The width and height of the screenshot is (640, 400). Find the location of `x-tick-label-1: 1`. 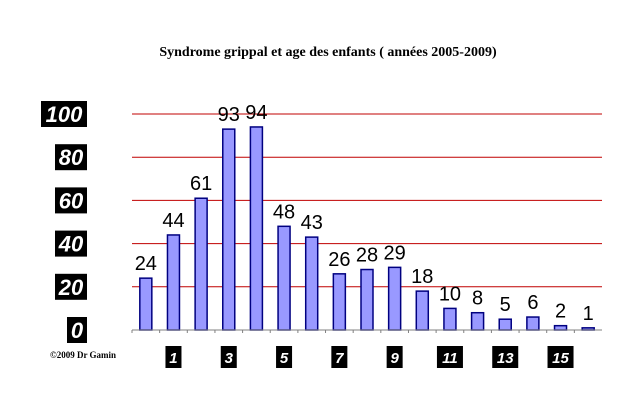

x-tick-label-1: 1 is located at coordinates (173, 358).